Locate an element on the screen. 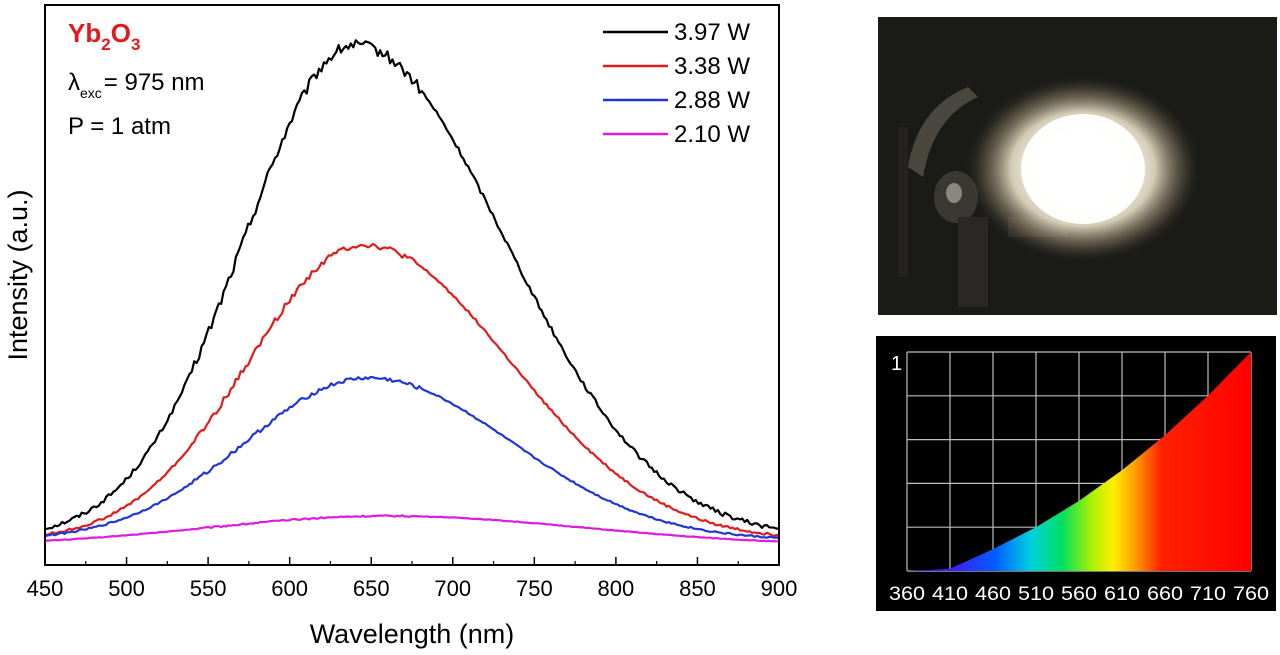 This screenshot has height=655, width=1280. x-axis-label: Wavelength (nm) is located at coordinates (412, 634).